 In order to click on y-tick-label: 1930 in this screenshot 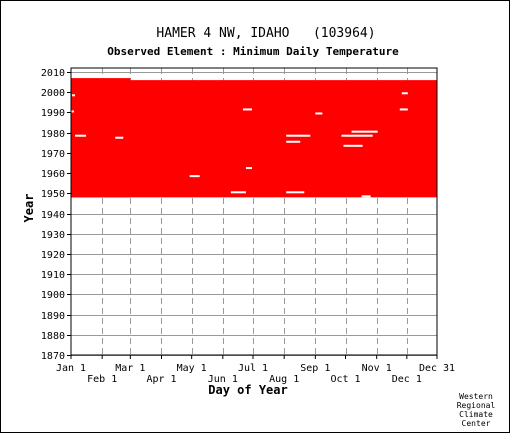, I will do `click(53, 235)`.